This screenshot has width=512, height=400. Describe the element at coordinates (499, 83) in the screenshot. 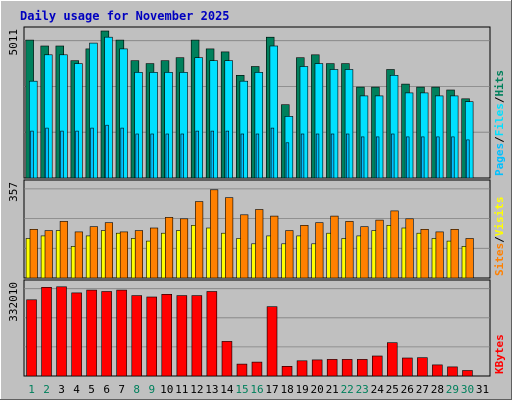

I see `legend-item-hits: Hits` at that location.